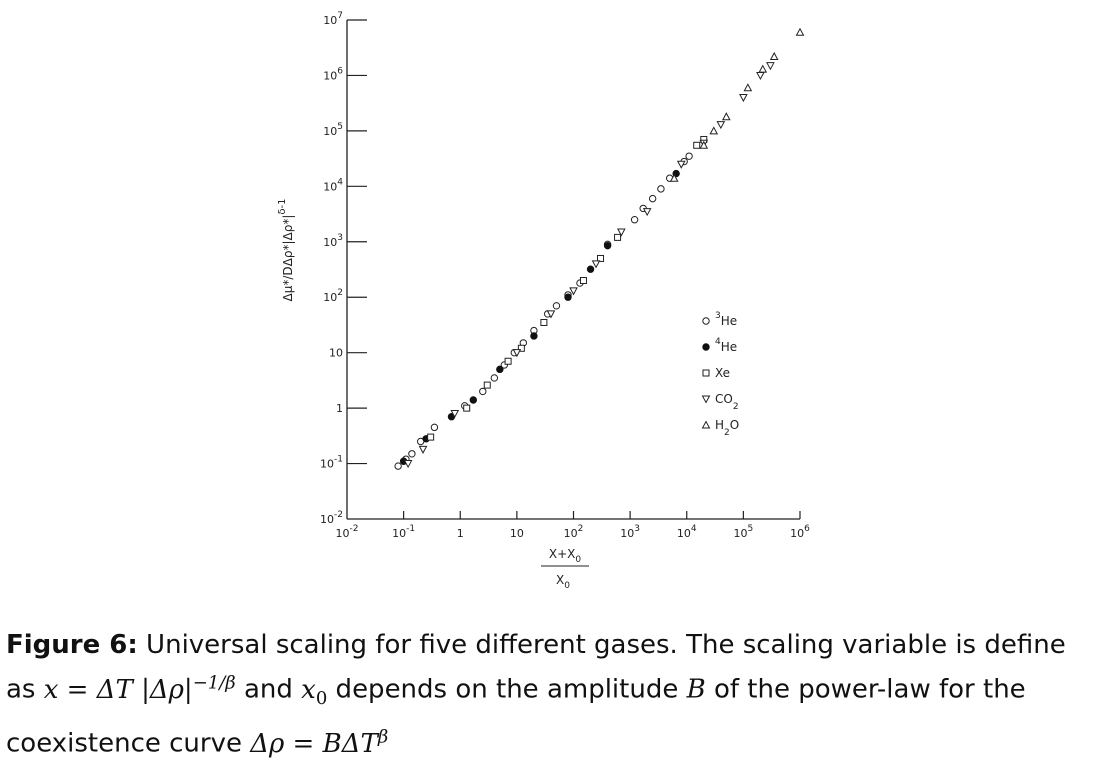  What do you see at coordinates (347, 532) in the screenshot?
I see `x-tick-label: 10⁻²` at bounding box center [347, 532].